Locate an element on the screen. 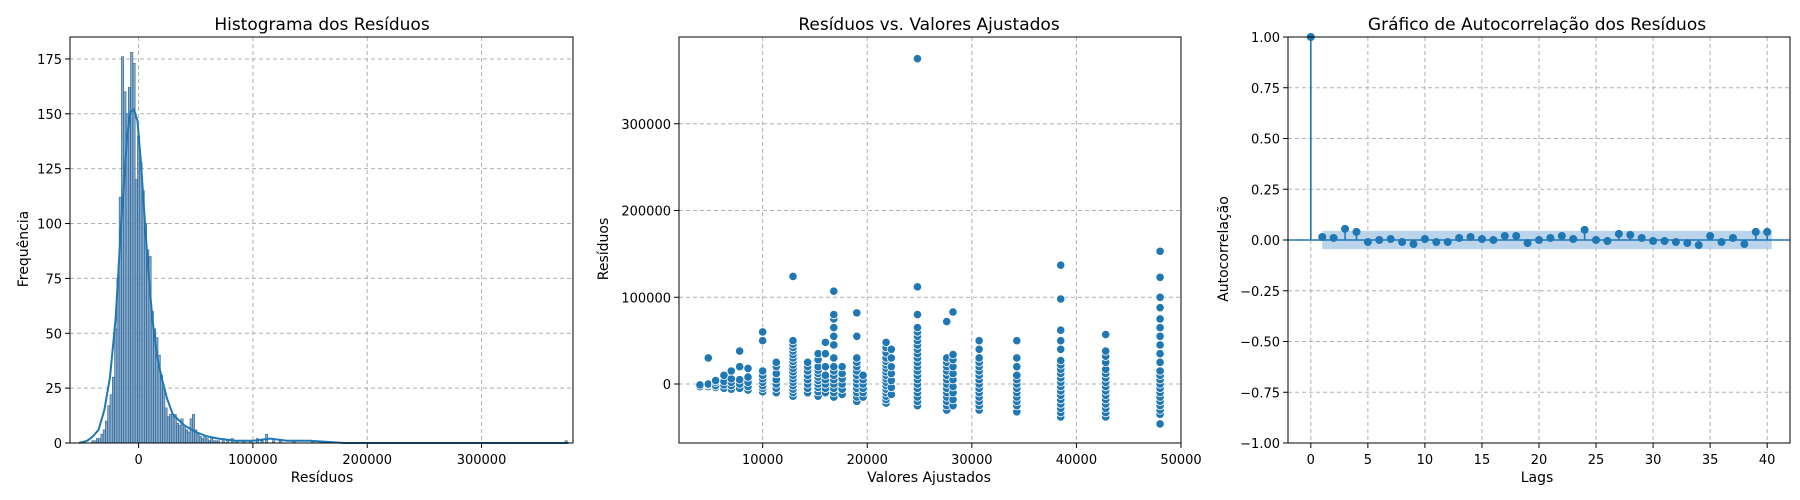 The width and height of the screenshot is (1800, 500). scatter-title: Resíduos vs. Valores Ajustados is located at coordinates (928, 25).